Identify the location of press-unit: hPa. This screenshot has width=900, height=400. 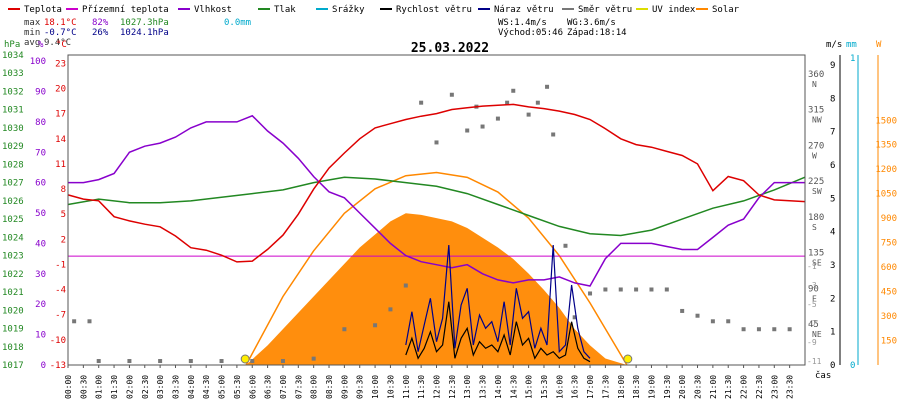
(12, 45).